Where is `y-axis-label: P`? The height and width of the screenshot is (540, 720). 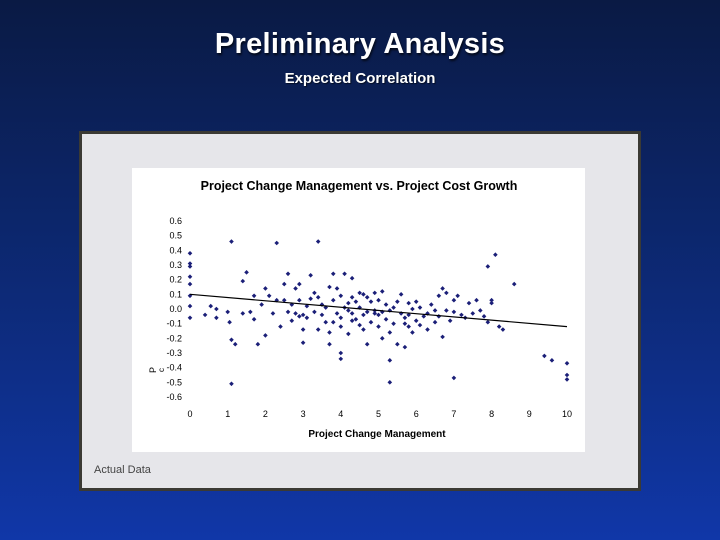
y-axis-label: P is located at coordinates (153, 370).